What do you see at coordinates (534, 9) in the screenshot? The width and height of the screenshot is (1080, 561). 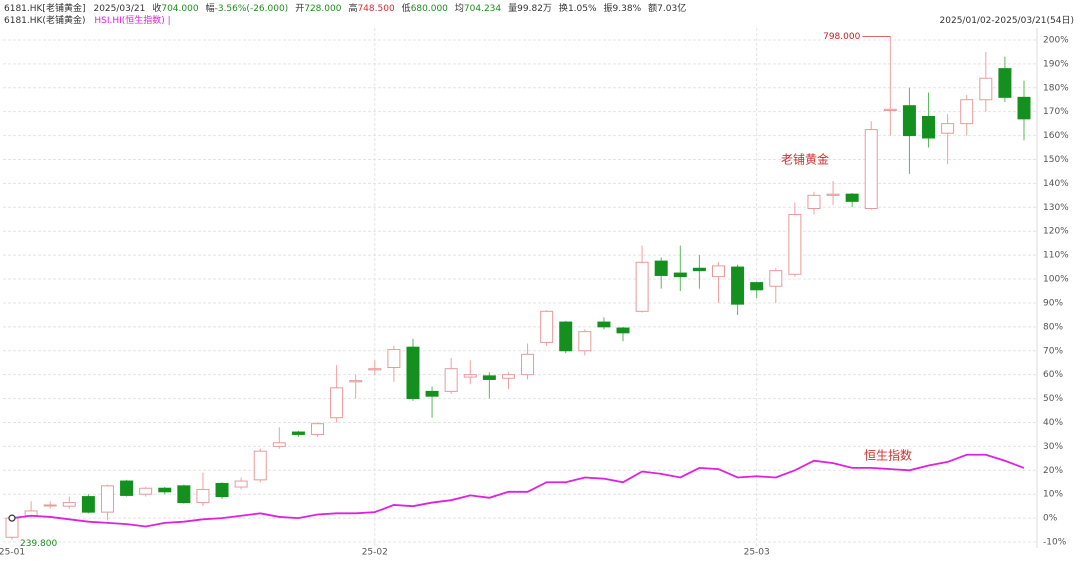 I see `header-value: 99.82万` at bounding box center [534, 9].